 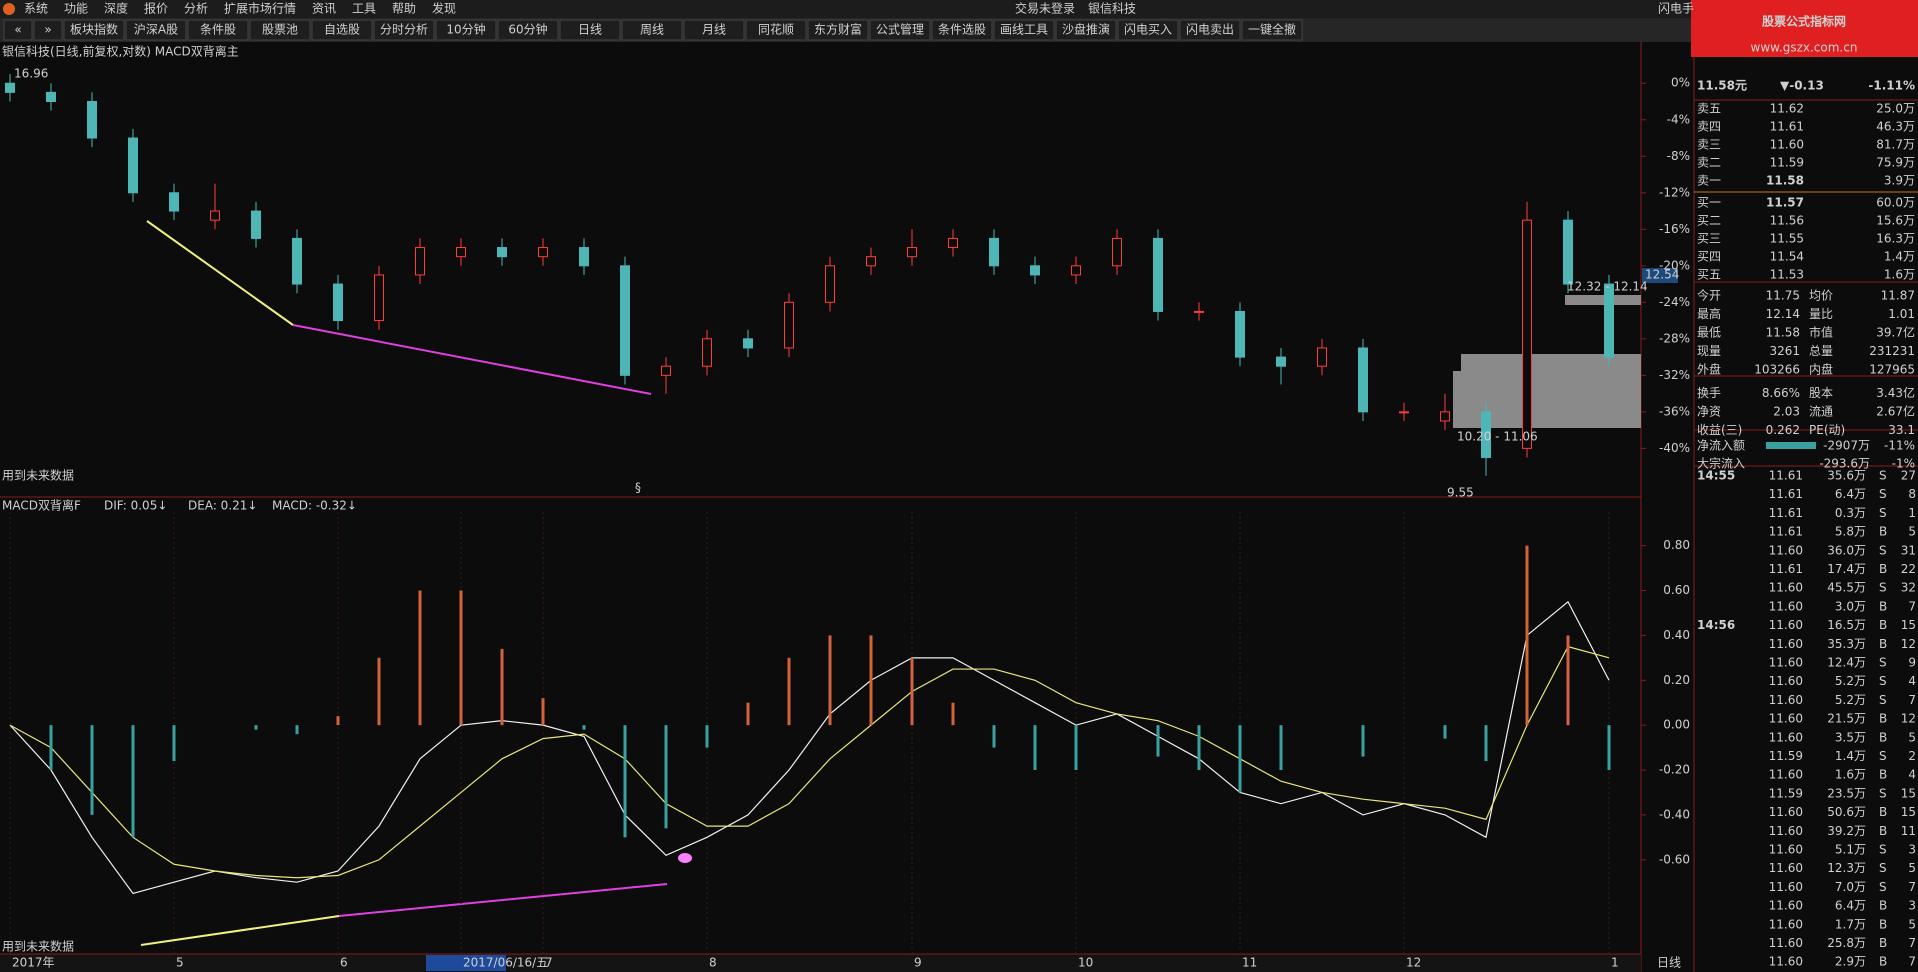 I want to click on y-tick-label: 0.00, so click(x=1676, y=725).